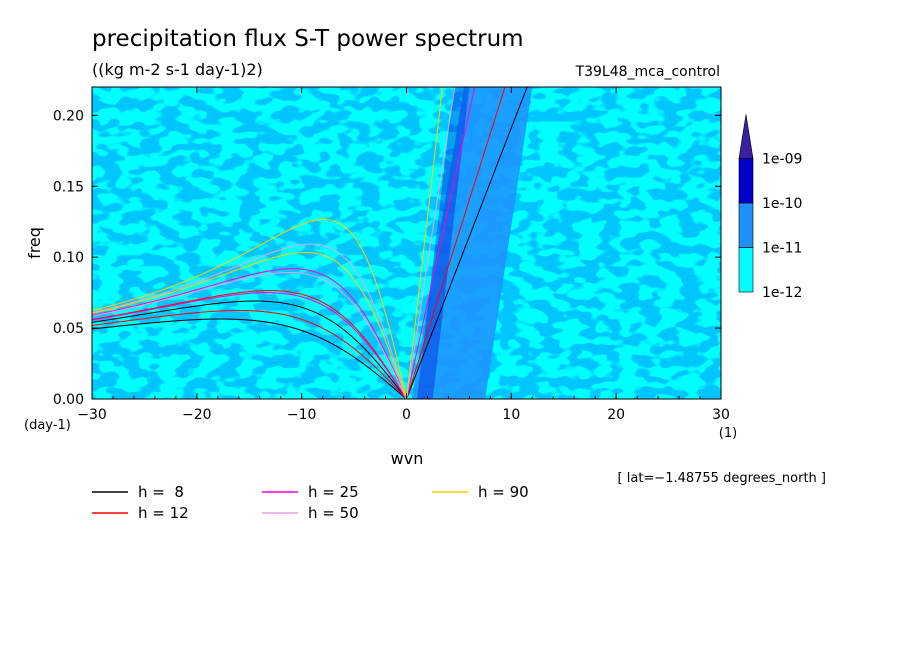  Describe the element at coordinates (161, 492) in the screenshot. I see `legend-label: h = 8` at that location.